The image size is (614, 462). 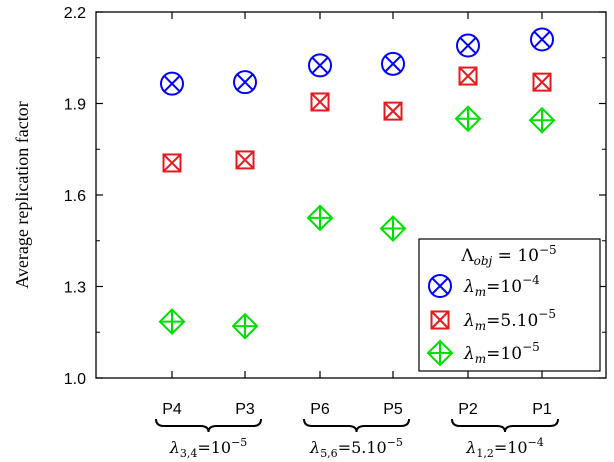 What do you see at coordinates (320, 409) in the screenshot?
I see `x-tick-label: P6` at bounding box center [320, 409].